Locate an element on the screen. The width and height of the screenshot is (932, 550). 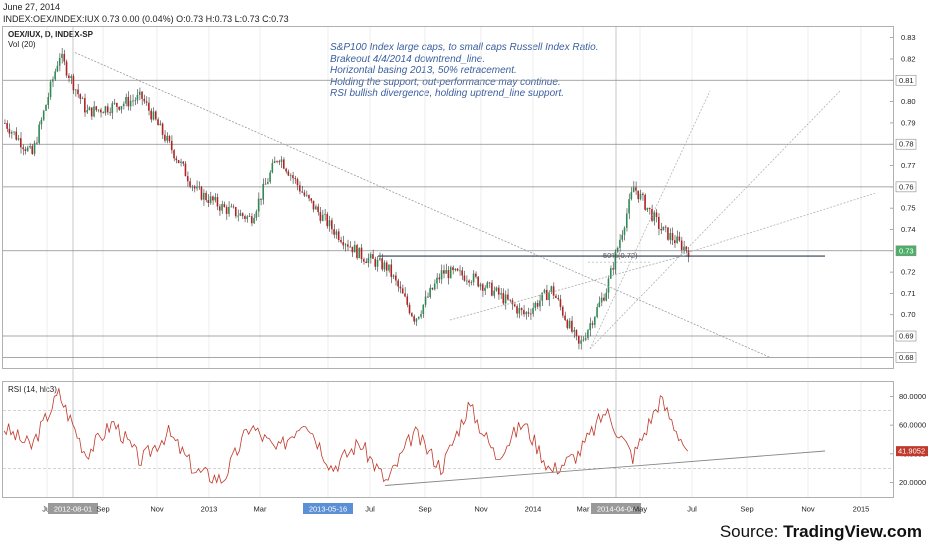
header-date: June 27, 2014 is located at coordinates (32, 7).